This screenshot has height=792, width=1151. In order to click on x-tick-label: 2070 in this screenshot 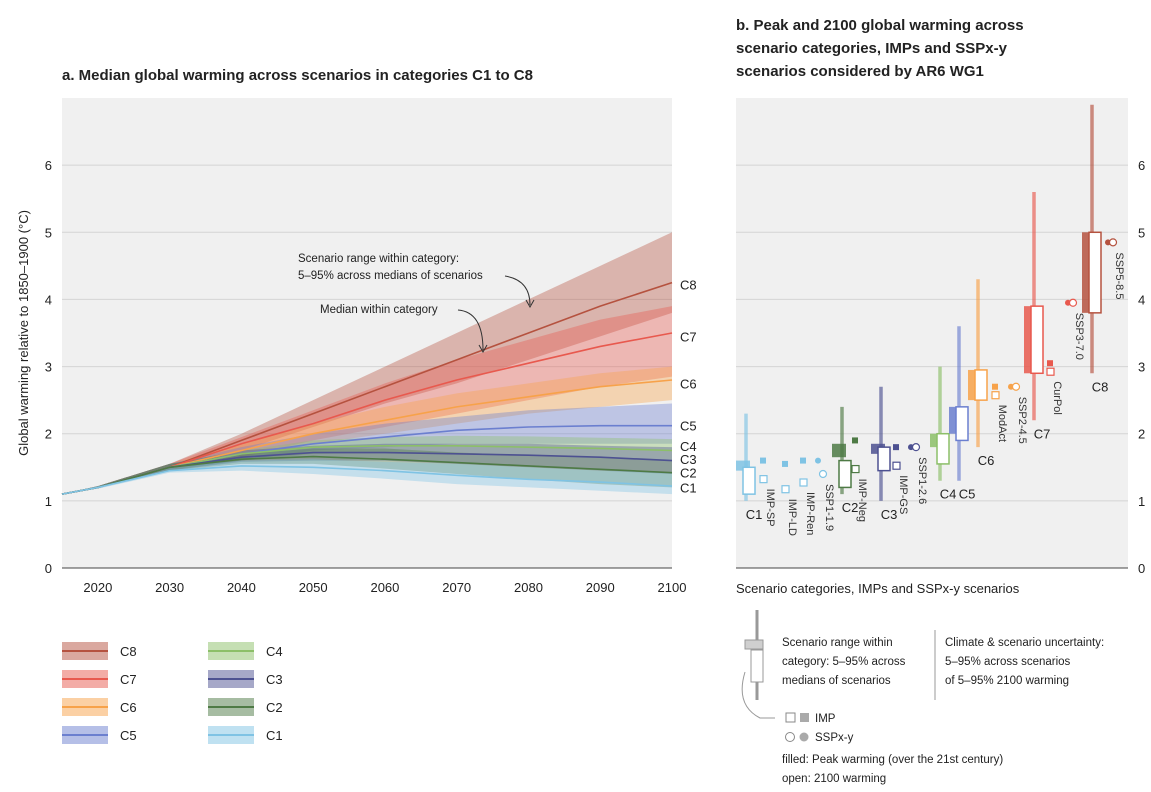, I will do `click(456, 587)`.